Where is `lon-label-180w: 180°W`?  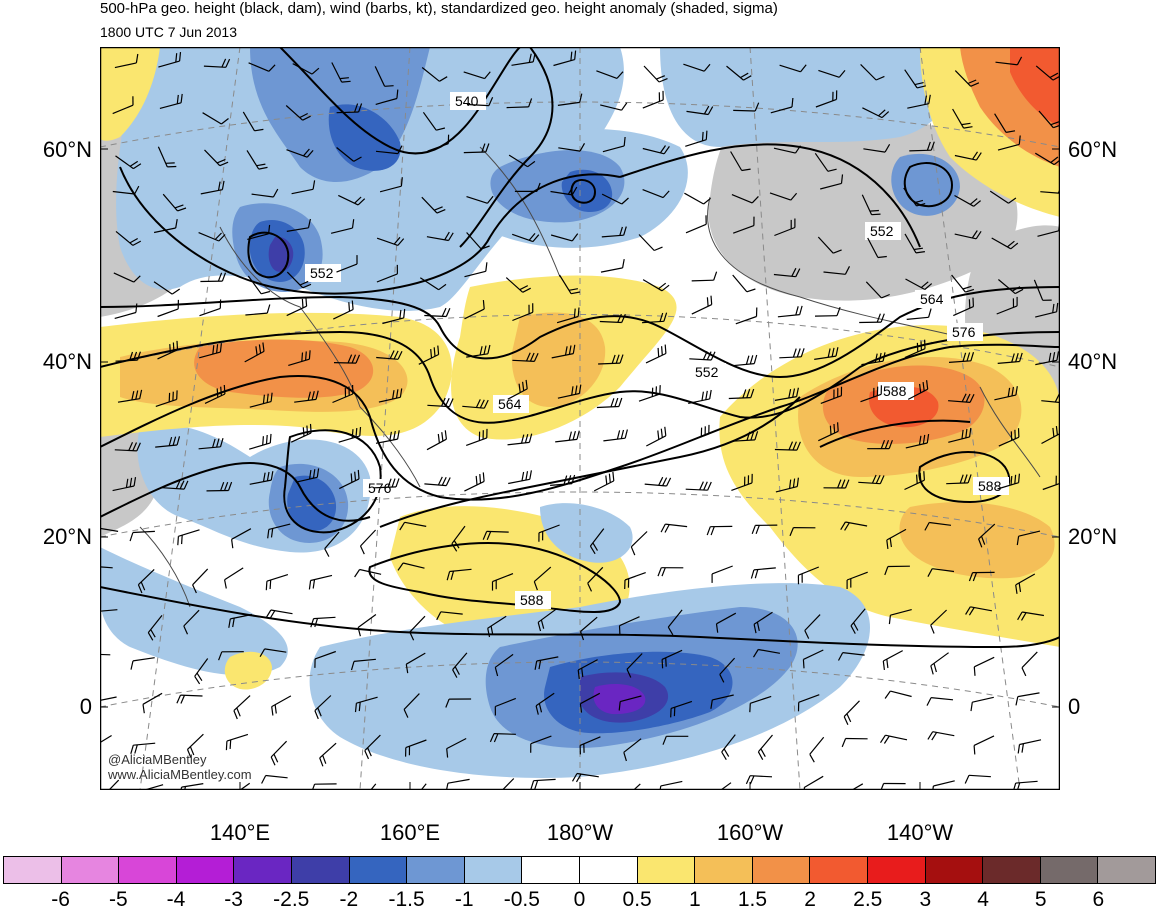 lon-label-180w: 180°W is located at coordinates (580, 832).